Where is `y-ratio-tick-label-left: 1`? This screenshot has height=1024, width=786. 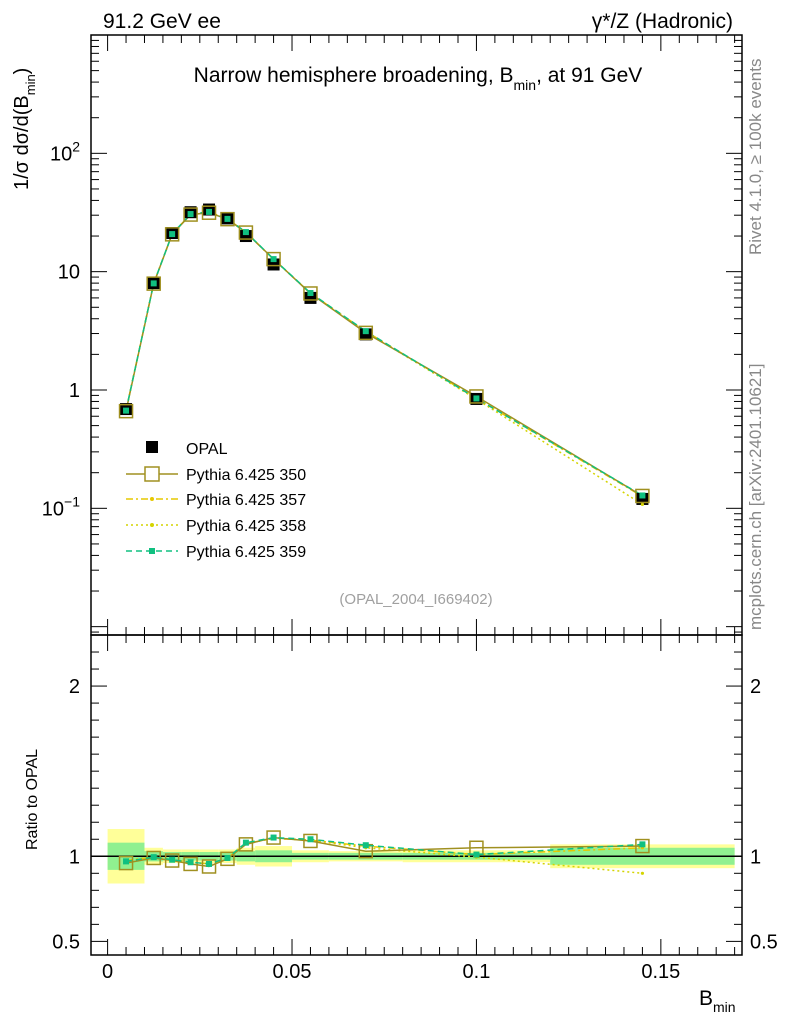 y-ratio-tick-label-left: 1 is located at coordinates (74, 857).